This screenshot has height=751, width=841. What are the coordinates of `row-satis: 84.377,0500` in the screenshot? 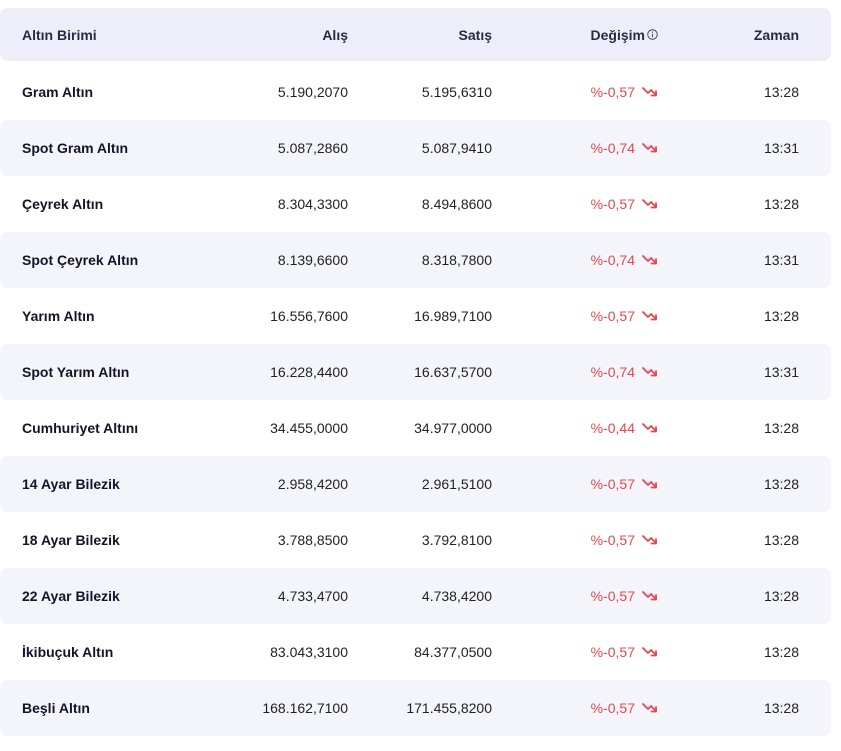 It's located at (453, 652).